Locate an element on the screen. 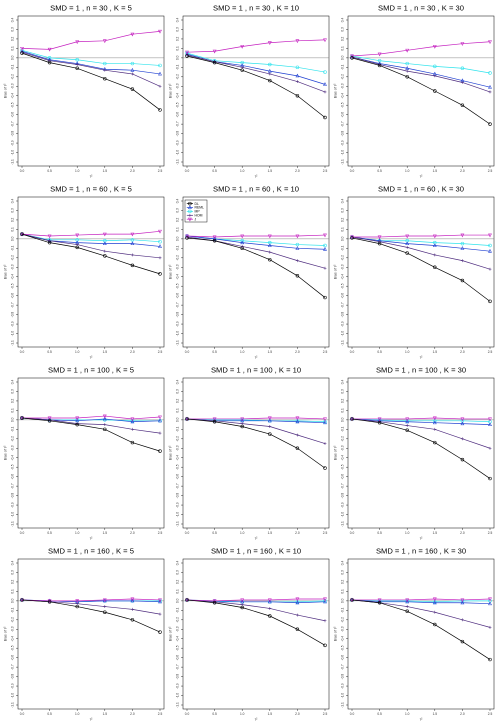 The width and height of the screenshot is (495, 726). series-j is located at coordinates (421, 236).